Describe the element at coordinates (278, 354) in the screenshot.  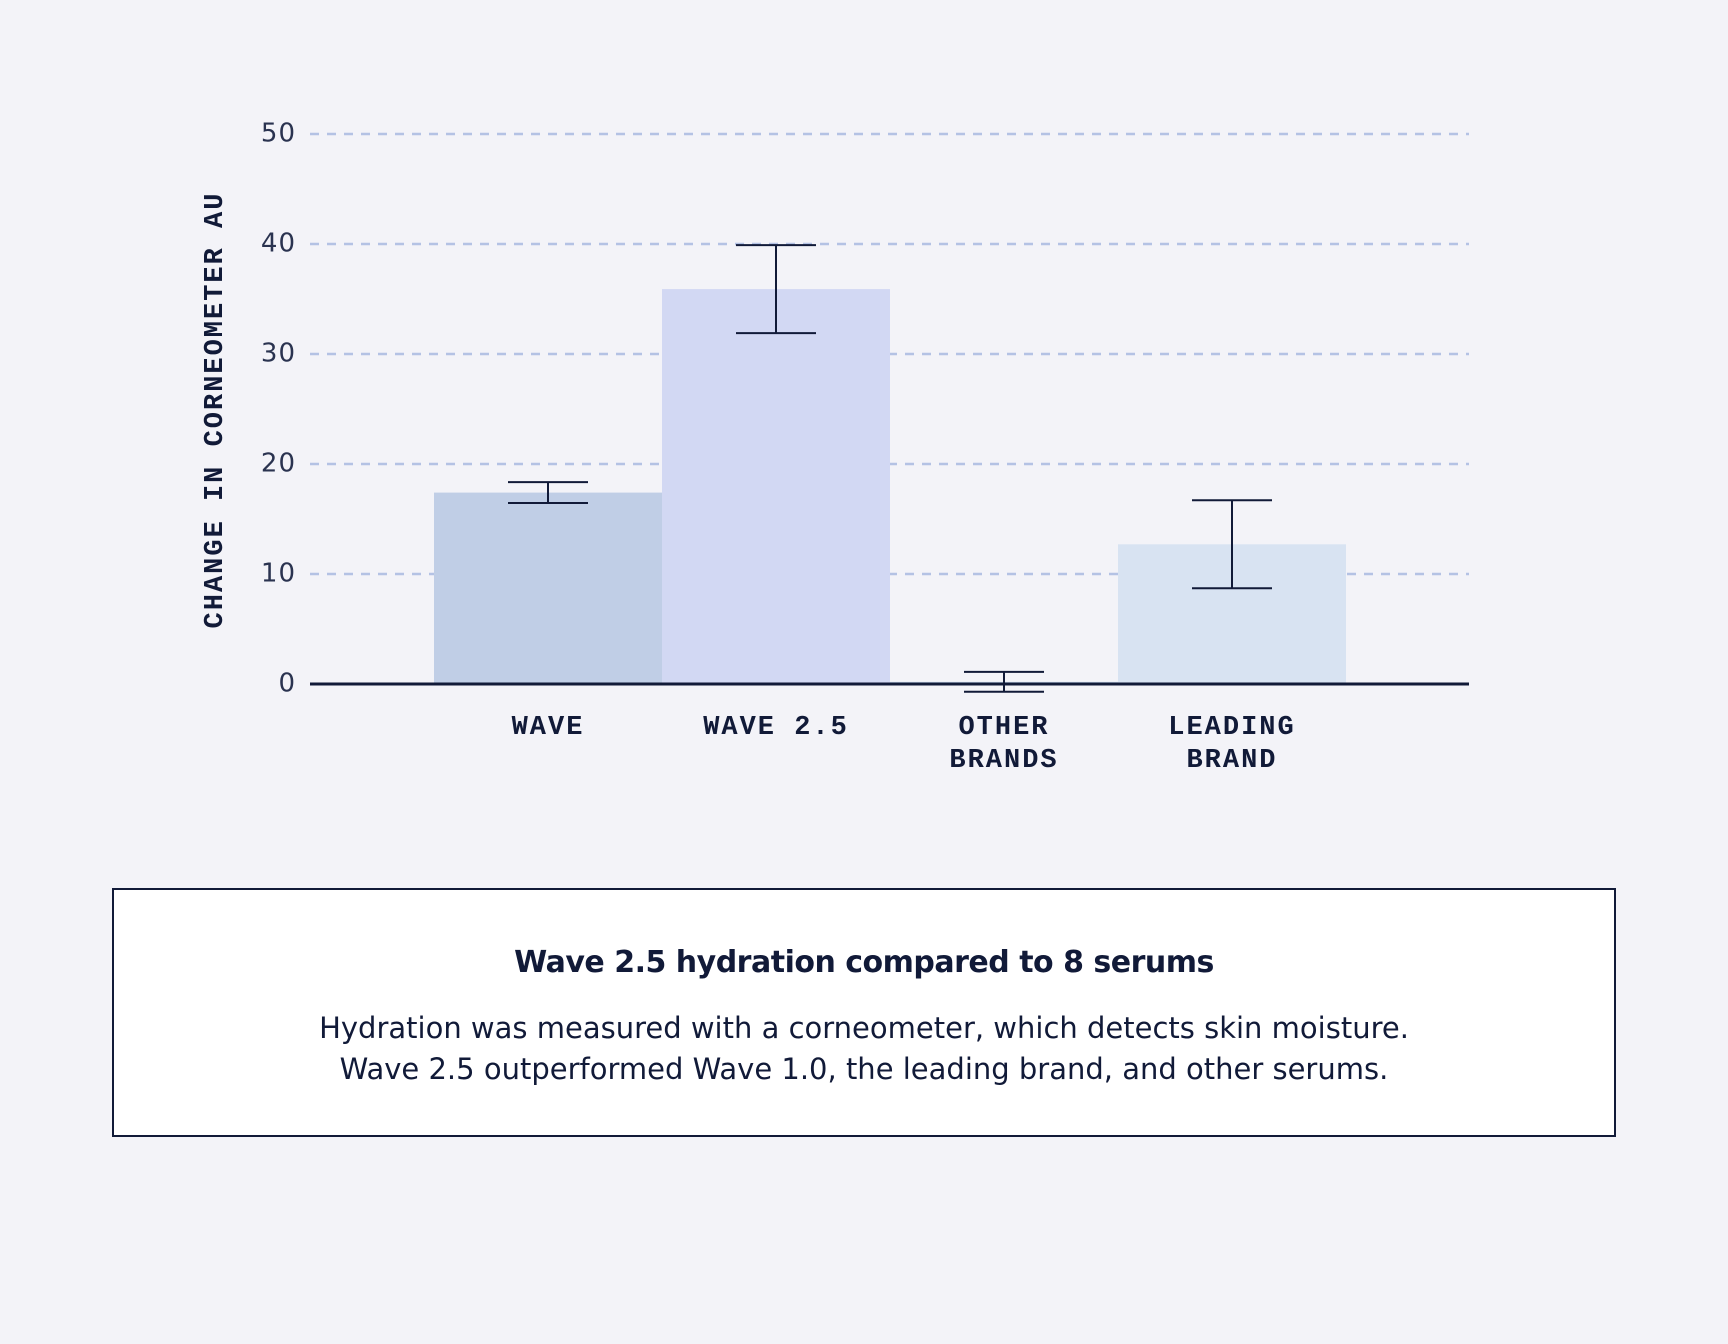
I see `y-tick-label: 30` at that location.